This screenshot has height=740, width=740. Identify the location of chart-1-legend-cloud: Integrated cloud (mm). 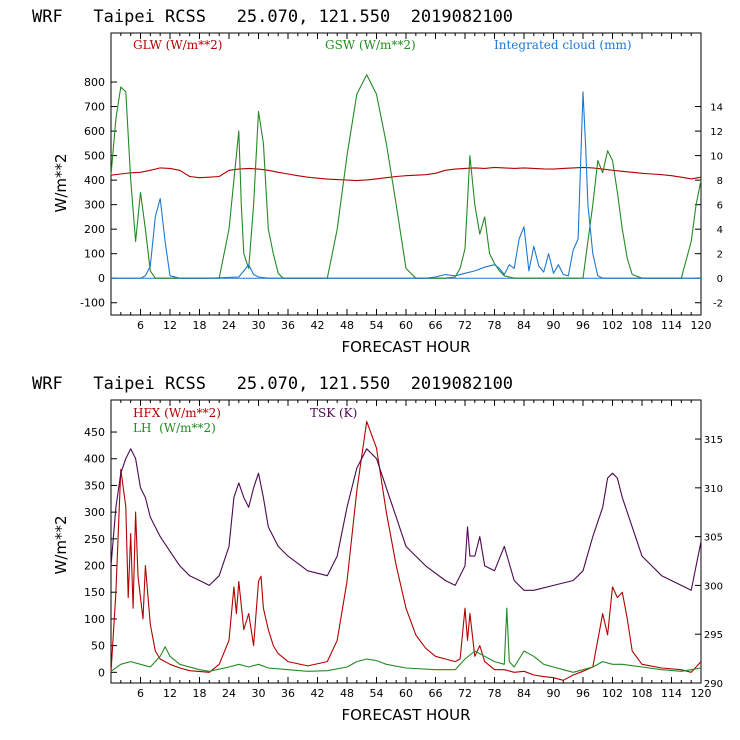
(563, 45).